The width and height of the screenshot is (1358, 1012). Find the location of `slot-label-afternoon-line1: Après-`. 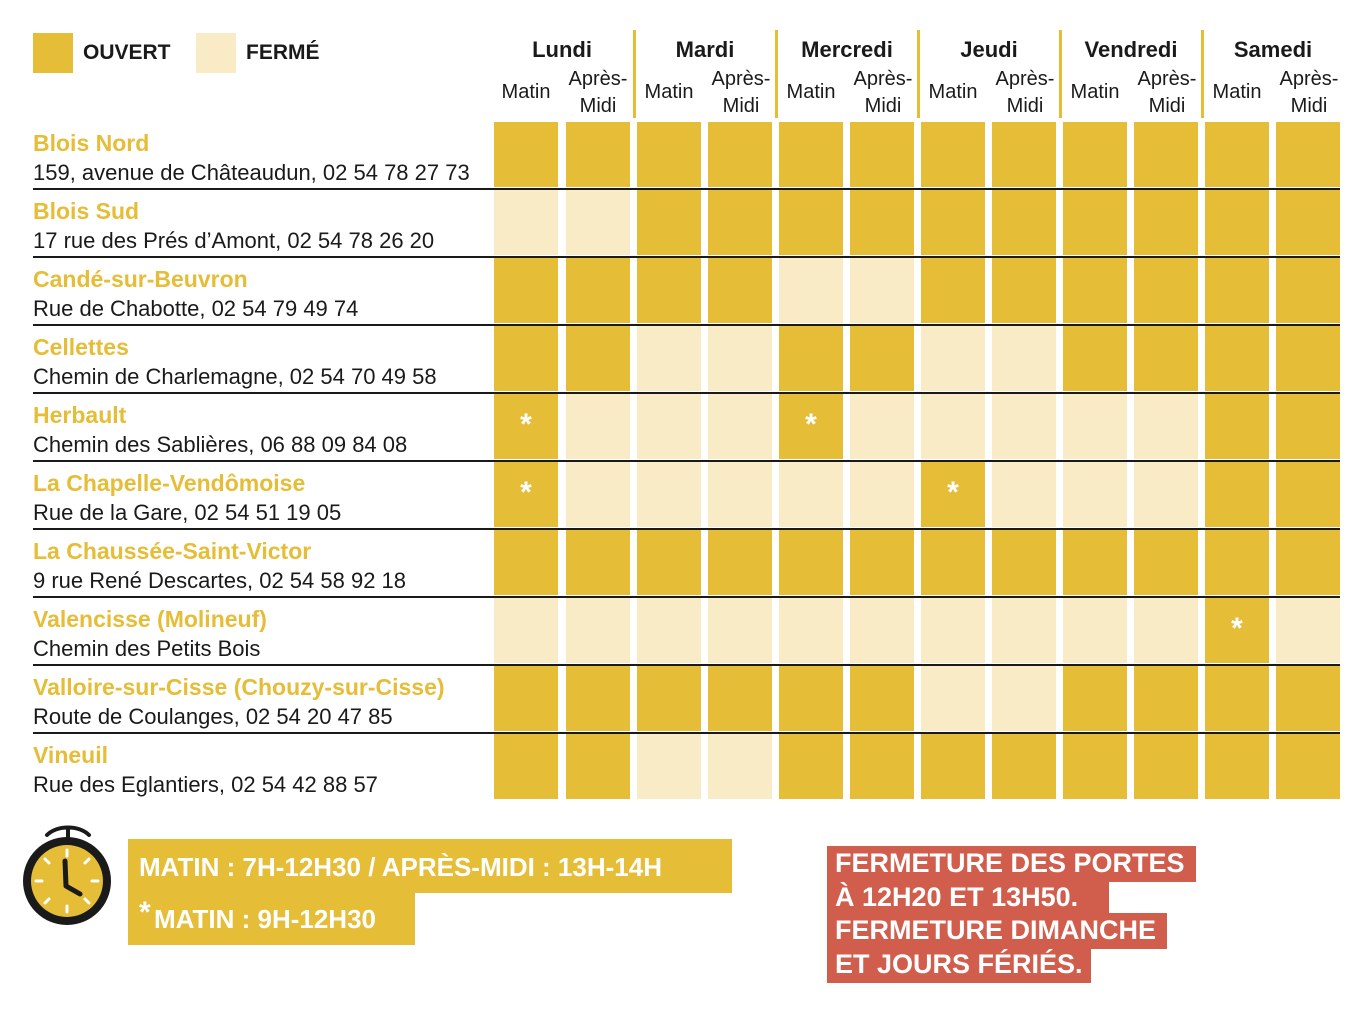

slot-label-afternoon-line1: Après- is located at coordinates (741, 79).